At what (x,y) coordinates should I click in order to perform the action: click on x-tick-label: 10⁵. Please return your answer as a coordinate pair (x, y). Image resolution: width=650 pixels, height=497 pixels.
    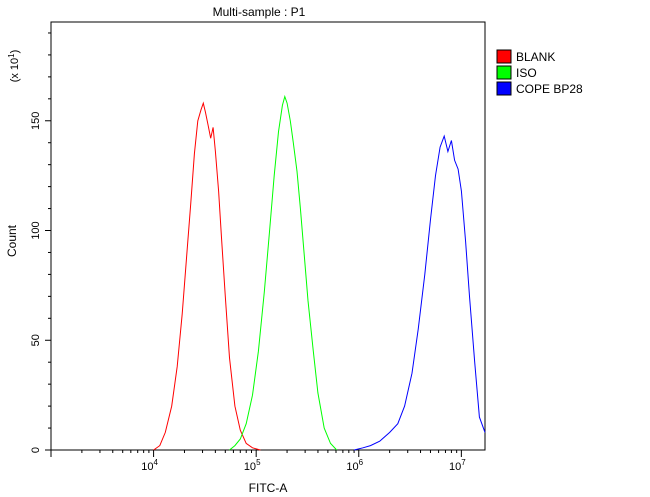
    Looking at the image, I should click on (252, 465).